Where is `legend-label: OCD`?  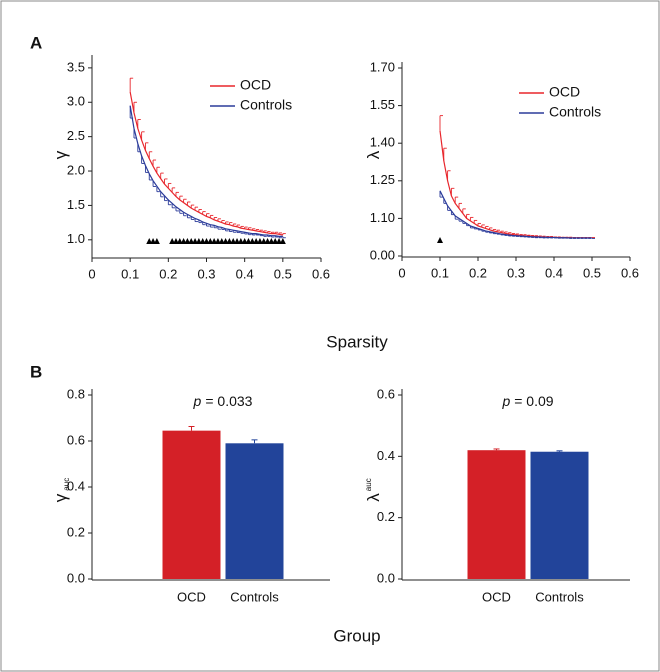
legend-label: OCD is located at coordinates (564, 92).